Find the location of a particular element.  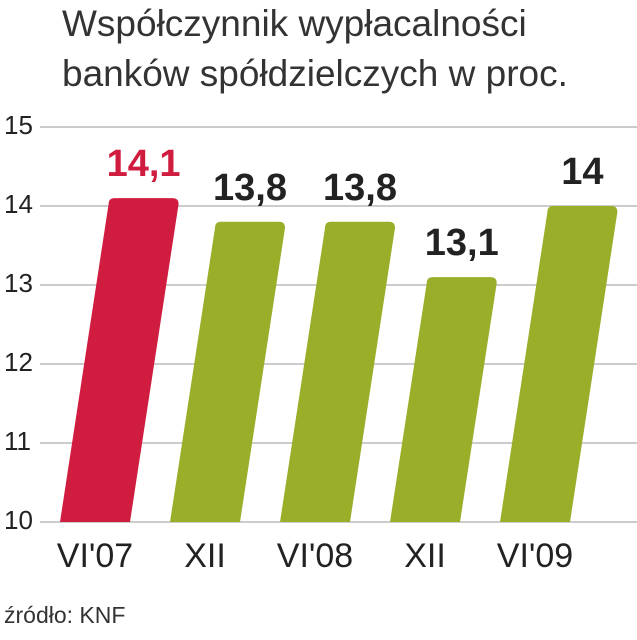

value-label: 13,1 is located at coordinates (462, 243).